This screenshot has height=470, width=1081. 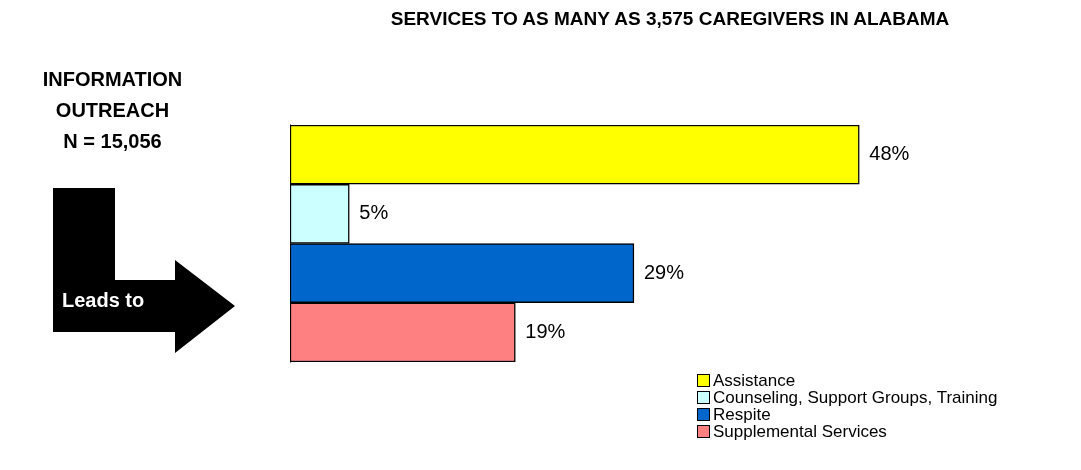 I want to click on data-label: 5%, so click(x=374, y=212).